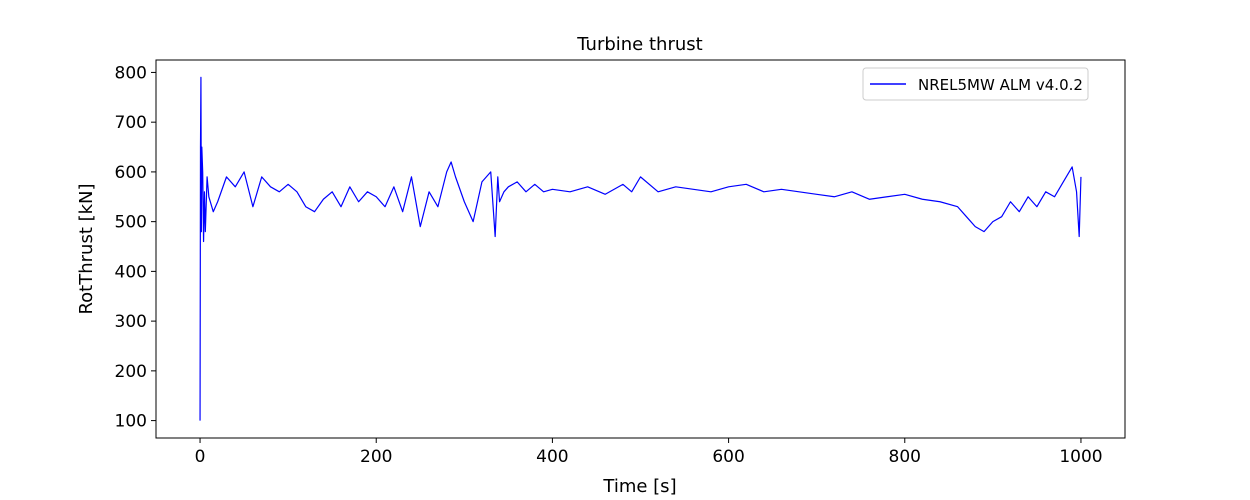  What do you see at coordinates (131, 123) in the screenshot?
I see `y-tick-label: 700` at bounding box center [131, 123].